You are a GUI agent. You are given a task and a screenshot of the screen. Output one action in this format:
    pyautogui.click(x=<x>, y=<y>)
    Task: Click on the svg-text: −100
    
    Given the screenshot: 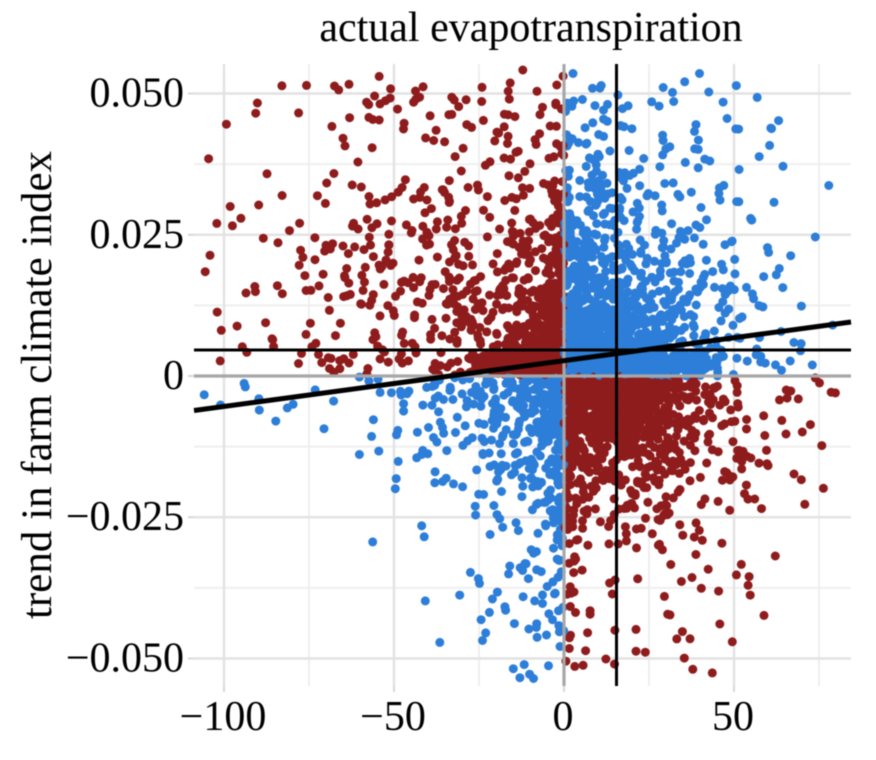 What is the action you would take?
    pyautogui.click(x=223, y=717)
    